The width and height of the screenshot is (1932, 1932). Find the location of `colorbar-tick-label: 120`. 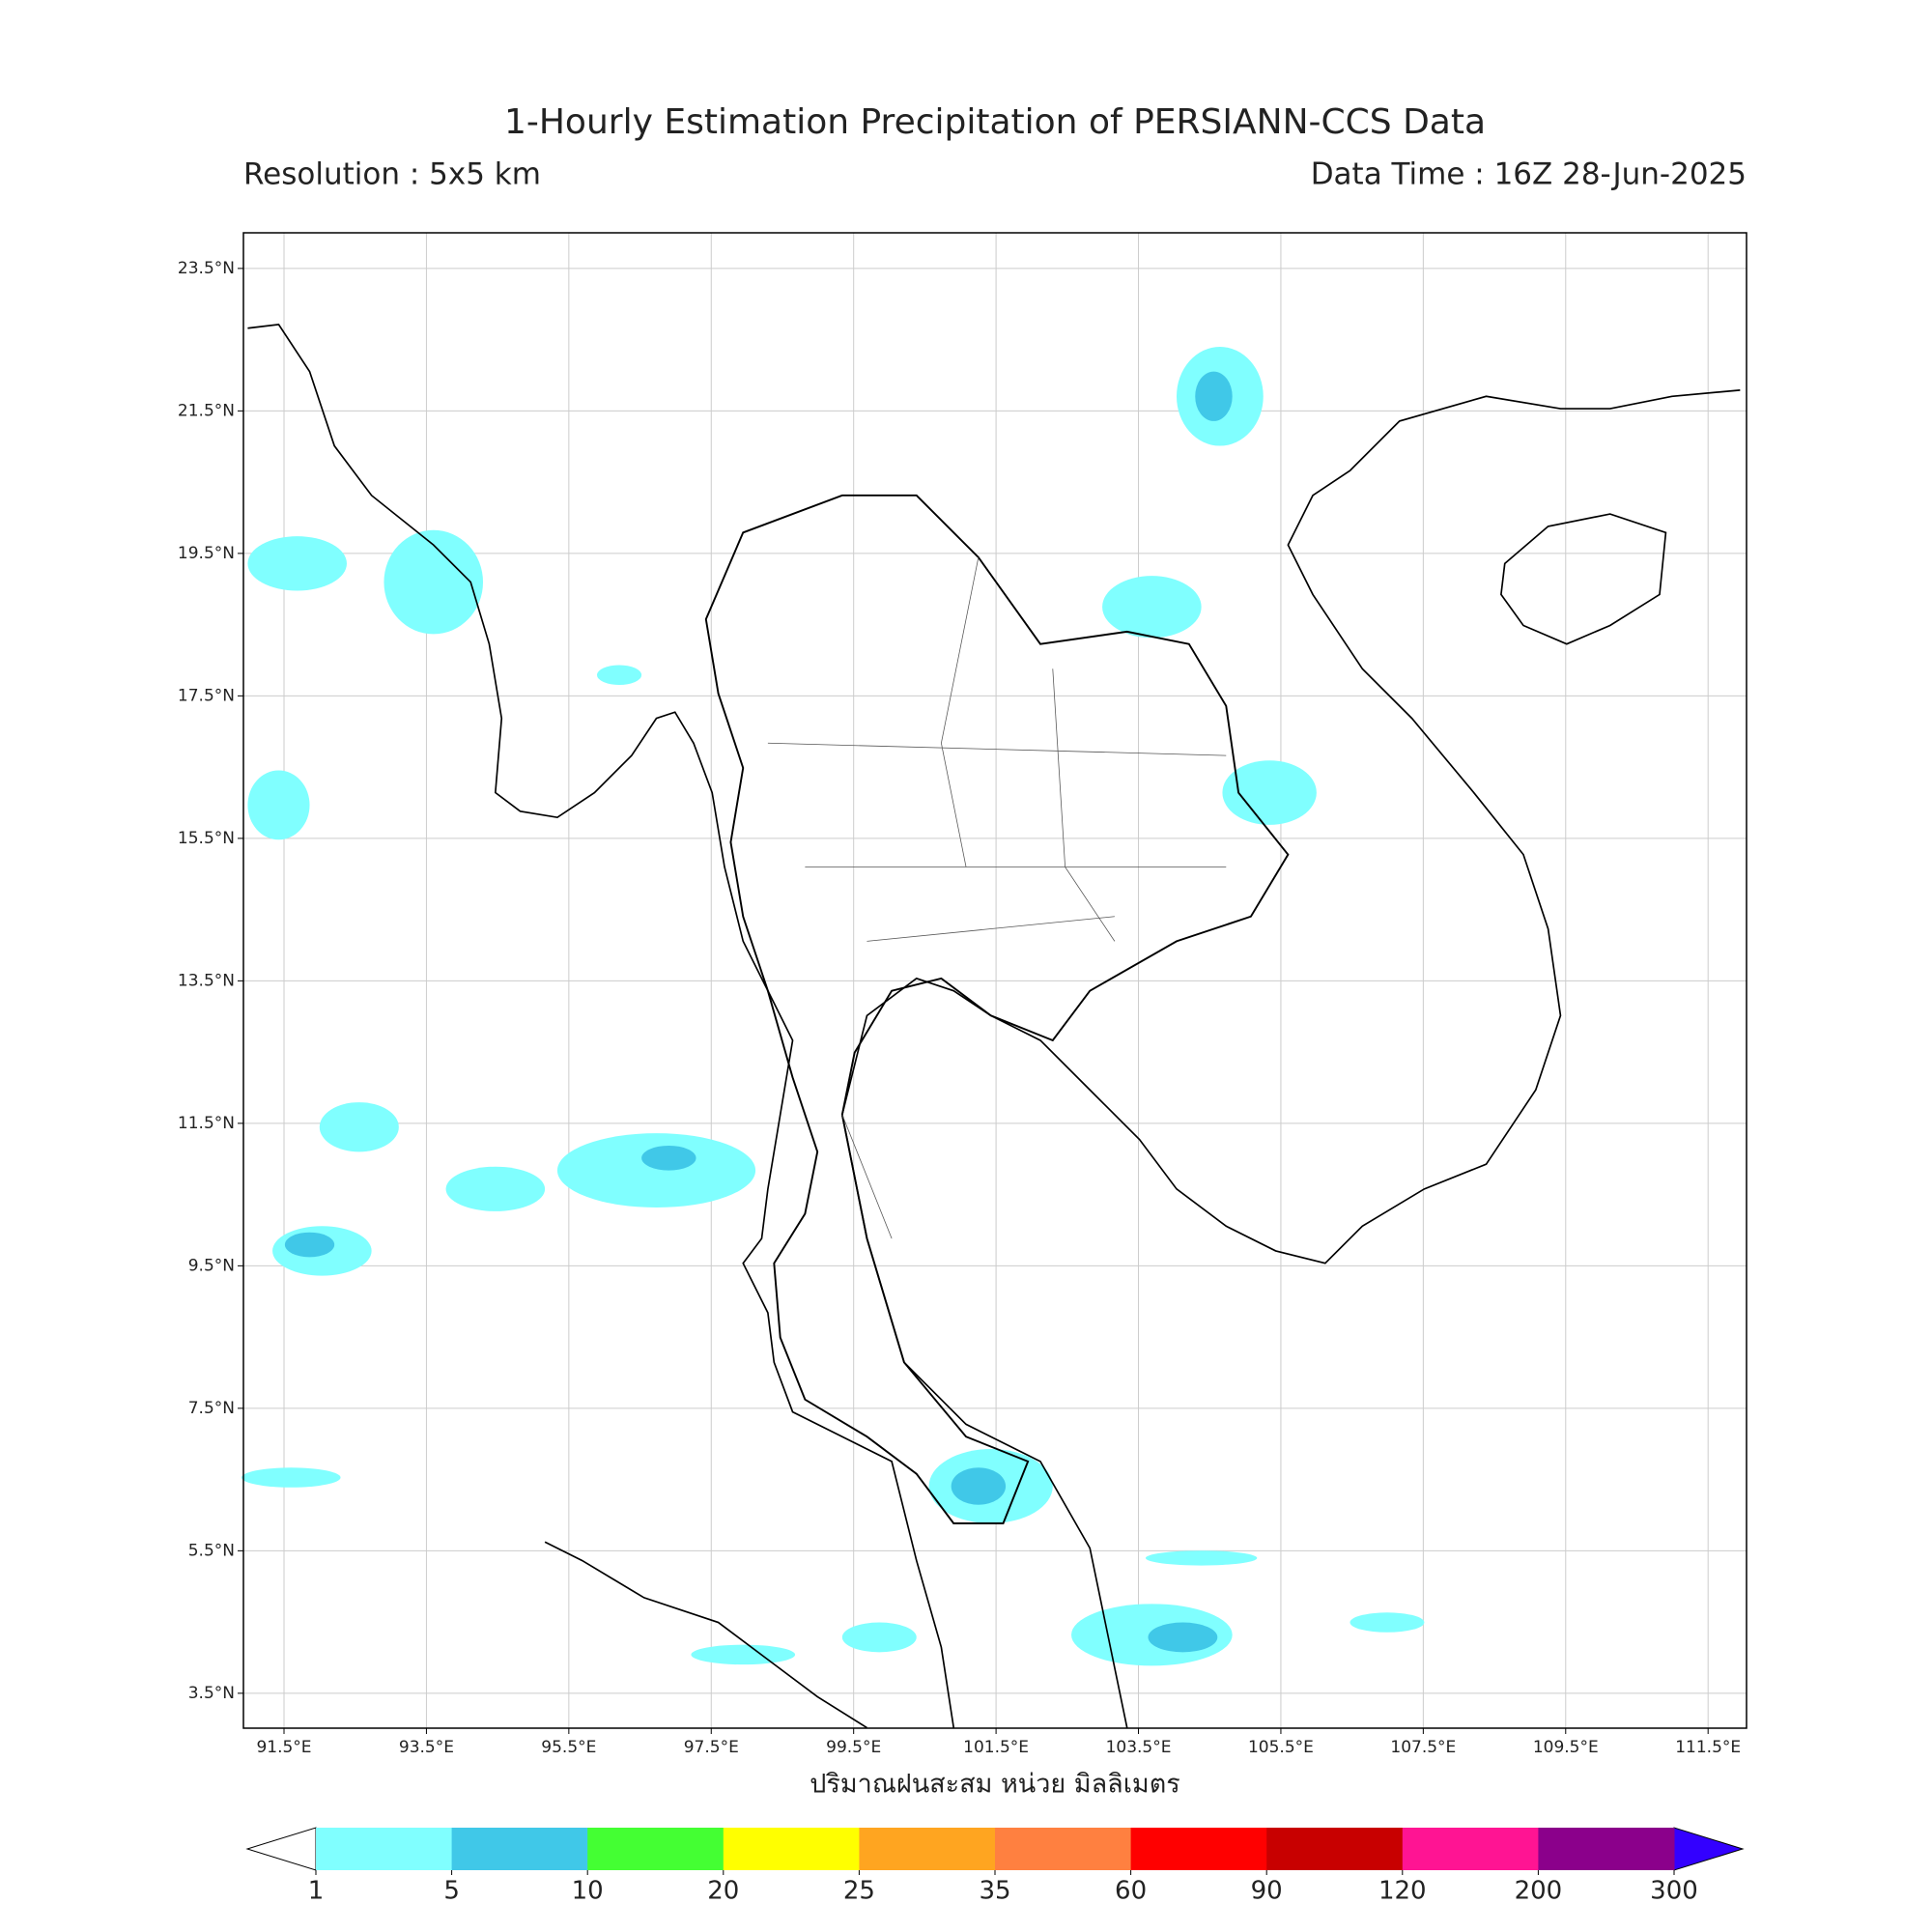

colorbar-tick-label: 120 is located at coordinates (1402, 1891).